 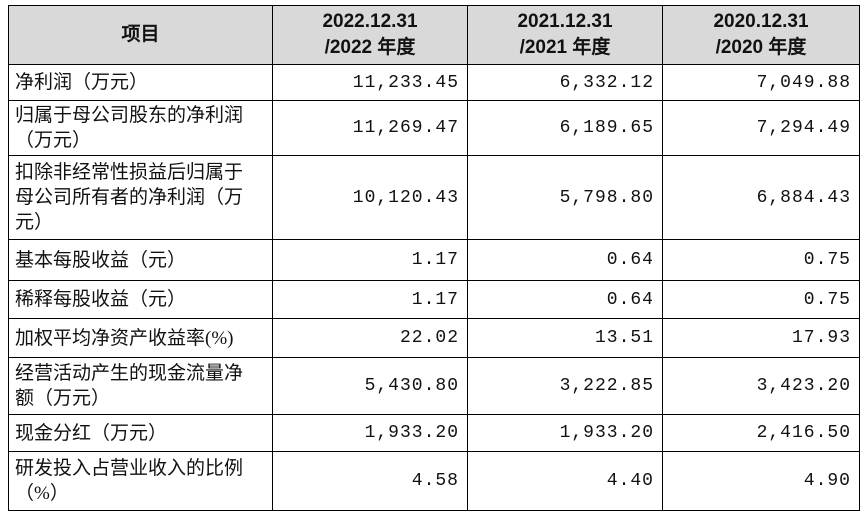 I want to click on header-period: /2022 年度, so click(x=370, y=47).